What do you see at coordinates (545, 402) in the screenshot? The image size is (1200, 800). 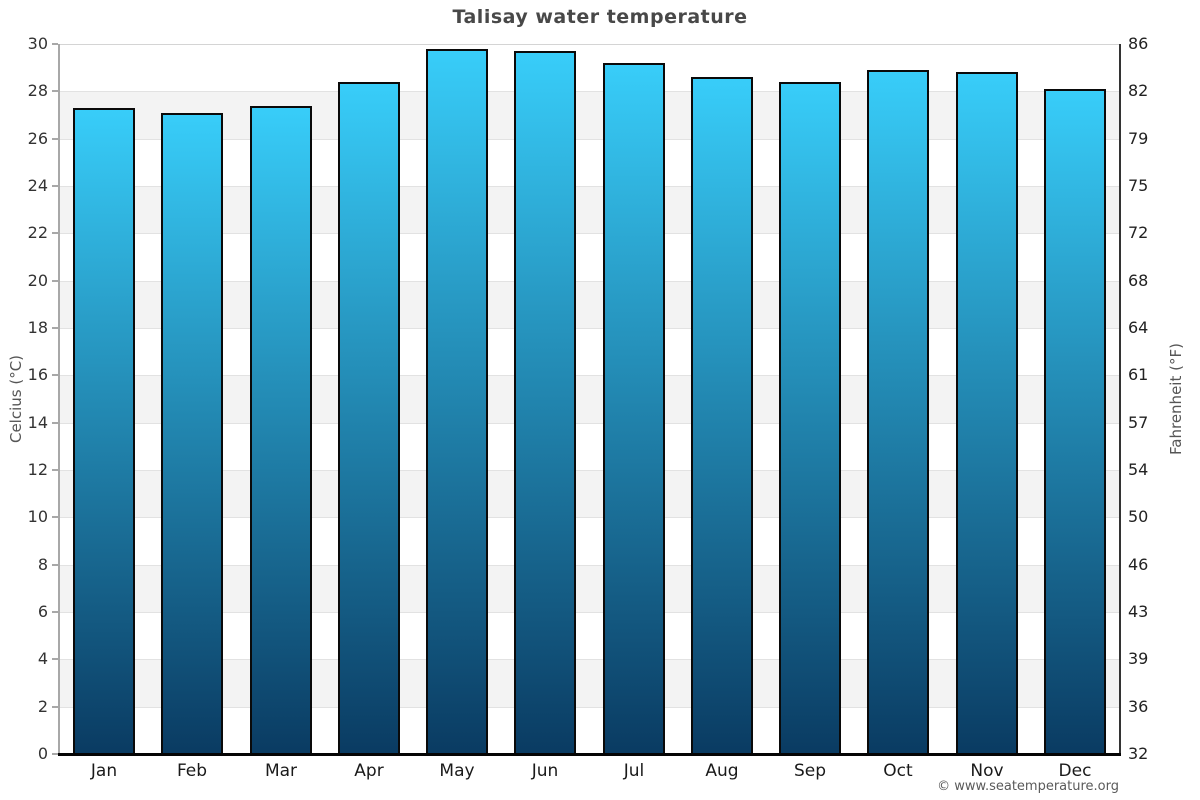 I see `bar-jun` at bounding box center [545, 402].